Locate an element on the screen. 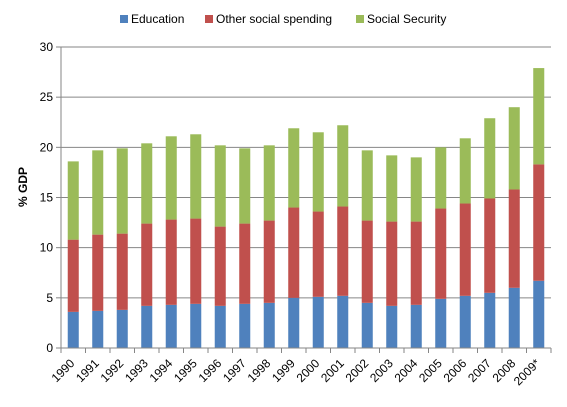  y-tick-label: 30 is located at coordinates (47, 47).